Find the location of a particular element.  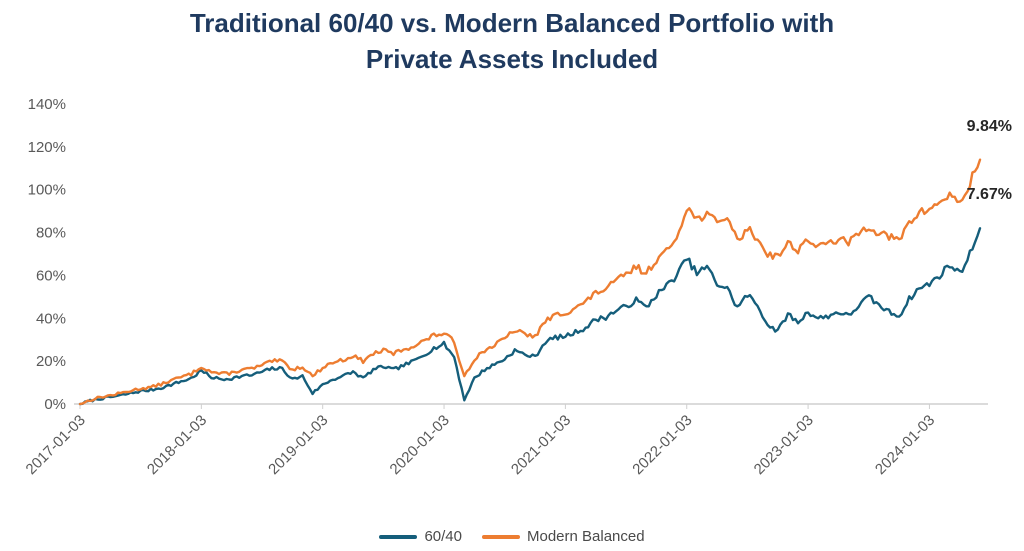

chart-legend: 60/40 Modern Balanced is located at coordinates (512, 536).